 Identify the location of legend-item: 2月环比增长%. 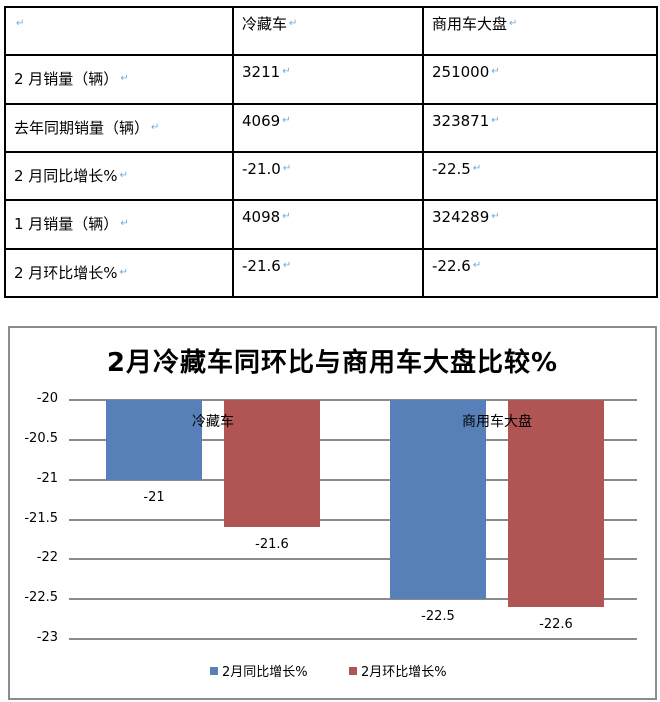
(398, 670).